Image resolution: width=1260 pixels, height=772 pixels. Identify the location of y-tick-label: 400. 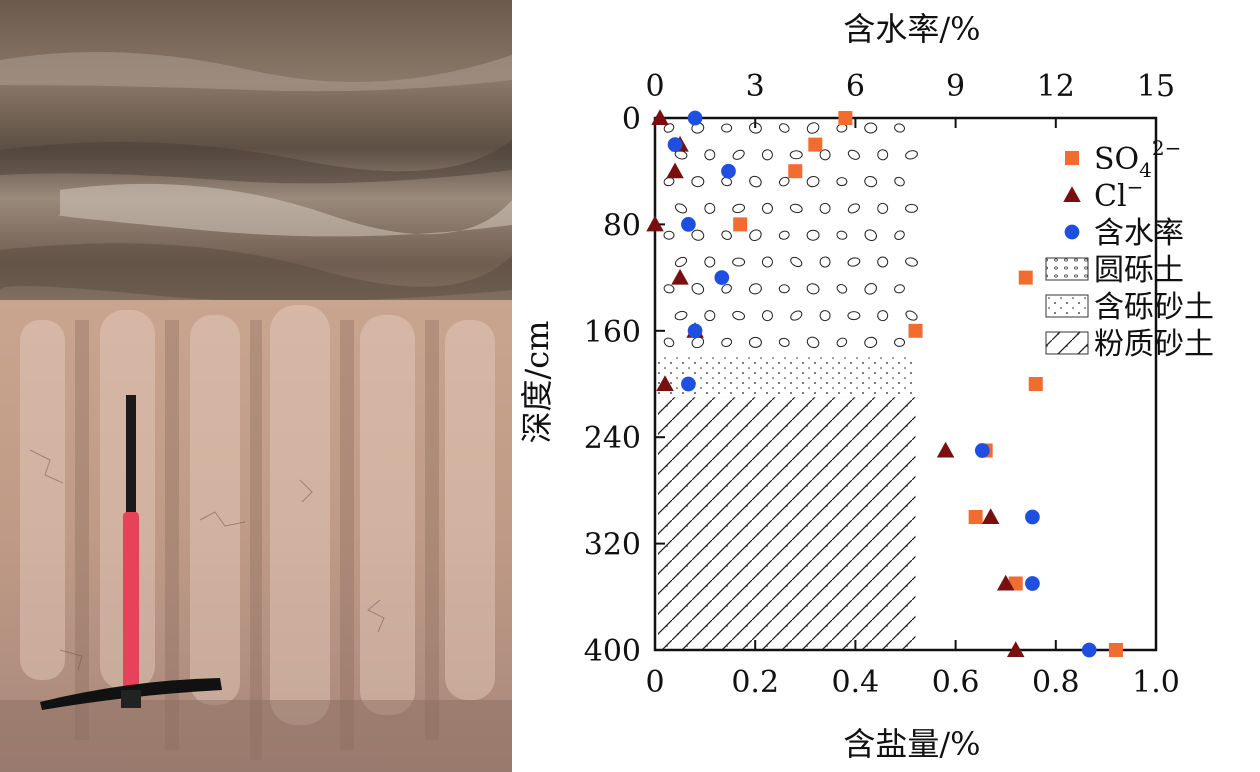
(612, 651).